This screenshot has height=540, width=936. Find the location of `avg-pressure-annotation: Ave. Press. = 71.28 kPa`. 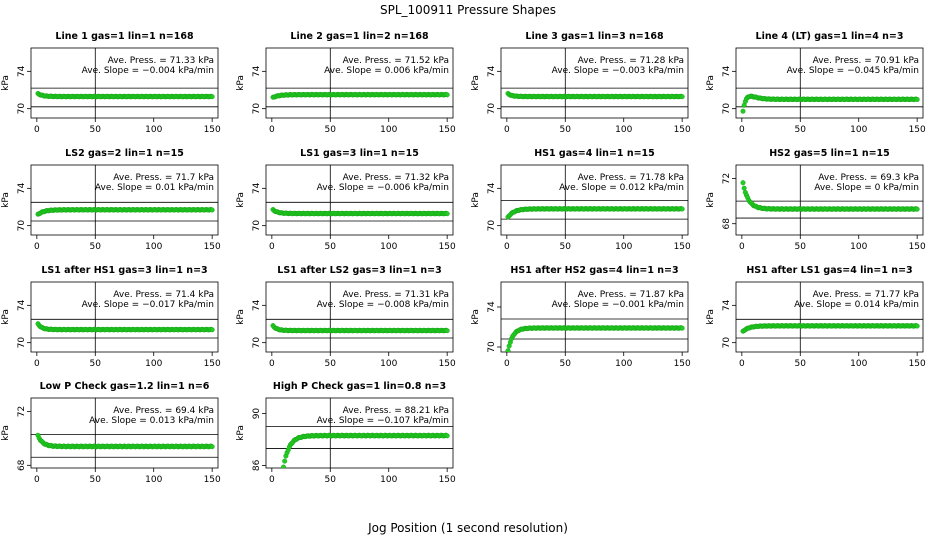

avg-pressure-annotation: Ave. Press. = 71.28 kPa is located at coordinates (631, 61).